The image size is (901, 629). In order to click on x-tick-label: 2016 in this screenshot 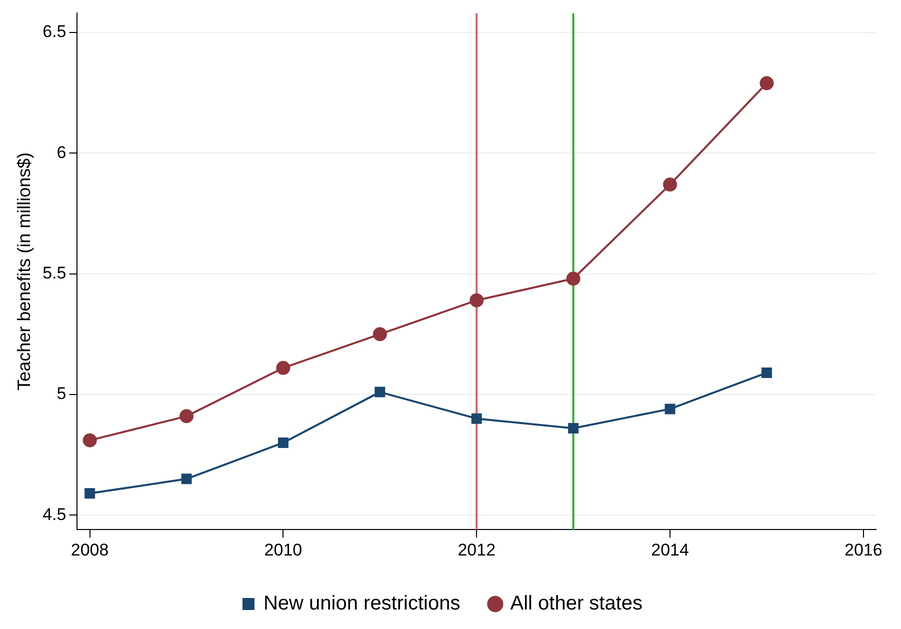, I will do `click(863, 550)`.